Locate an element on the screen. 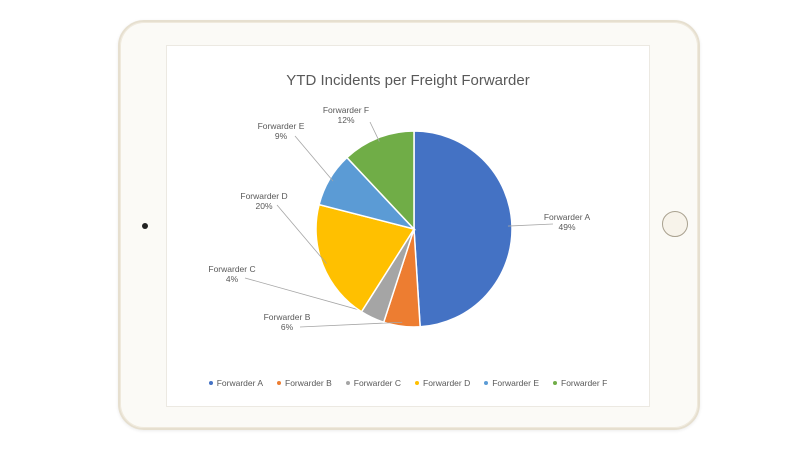  pie-slice-forwarder-d is located at coordinates (365, 258).